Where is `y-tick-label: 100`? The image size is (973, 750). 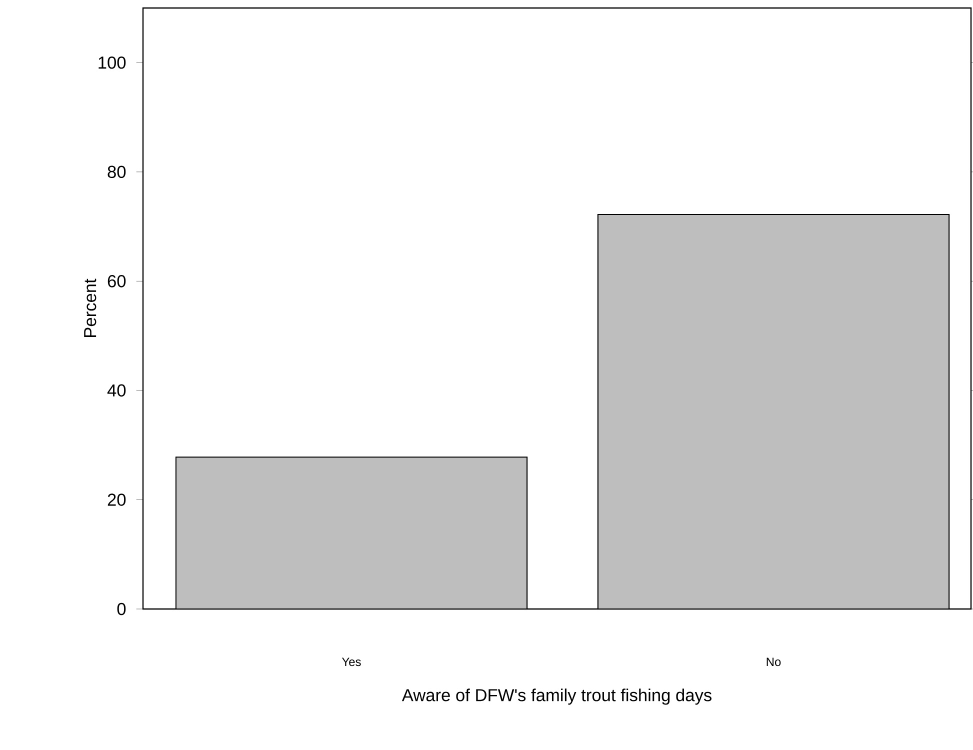
y-tick-label: 100 is located at coordinates (112, 62).